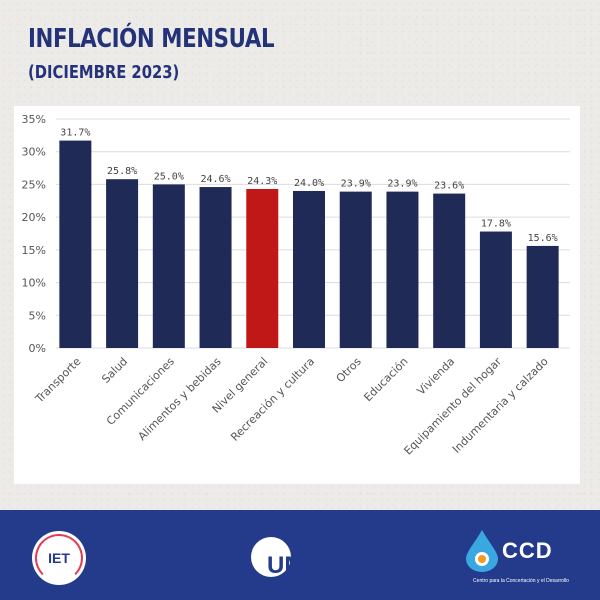 The image size is (600, 600). Describe the element at coordinates (151, 39) in the screenshot. I see `page-title: INFLACIÓN MENSUAL` at that location.